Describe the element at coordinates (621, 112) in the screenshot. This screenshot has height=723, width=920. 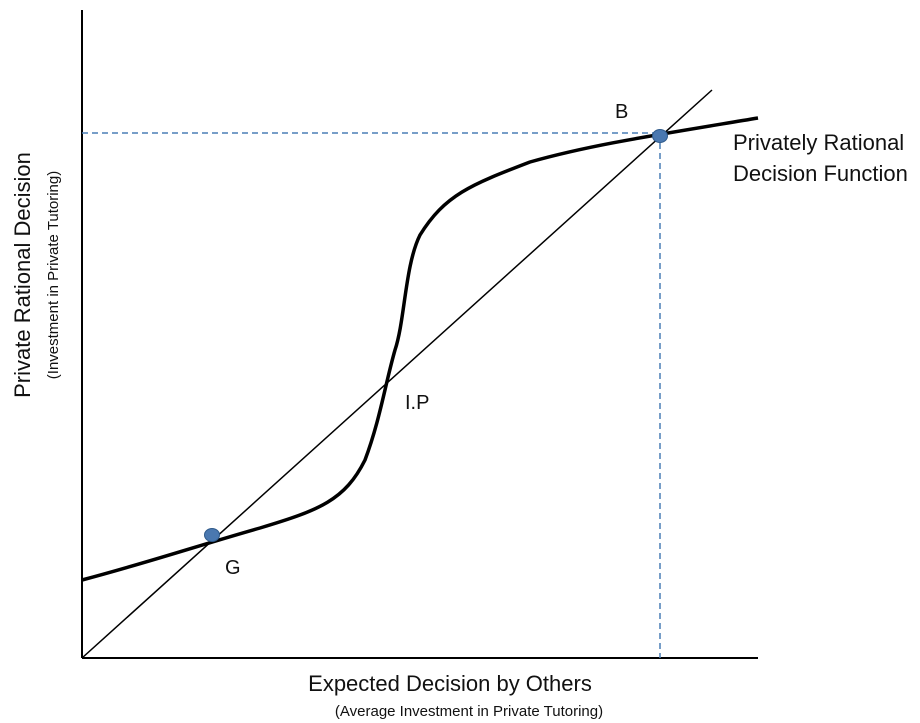
I see `point-label-b: B` at that location.